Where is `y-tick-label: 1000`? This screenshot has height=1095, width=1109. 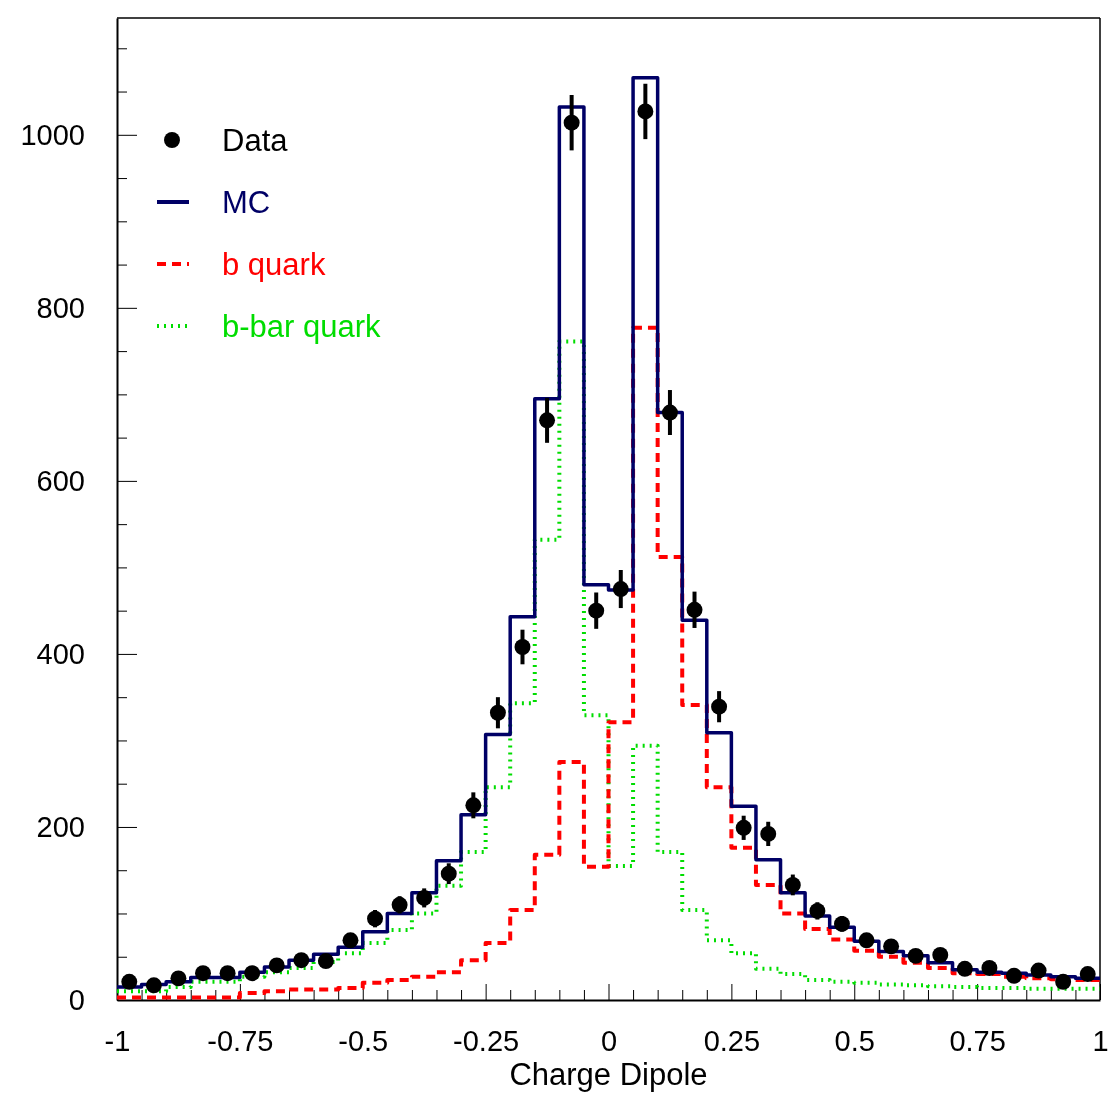
y-tick-label: 1000 is located at coordinates (52, 134).